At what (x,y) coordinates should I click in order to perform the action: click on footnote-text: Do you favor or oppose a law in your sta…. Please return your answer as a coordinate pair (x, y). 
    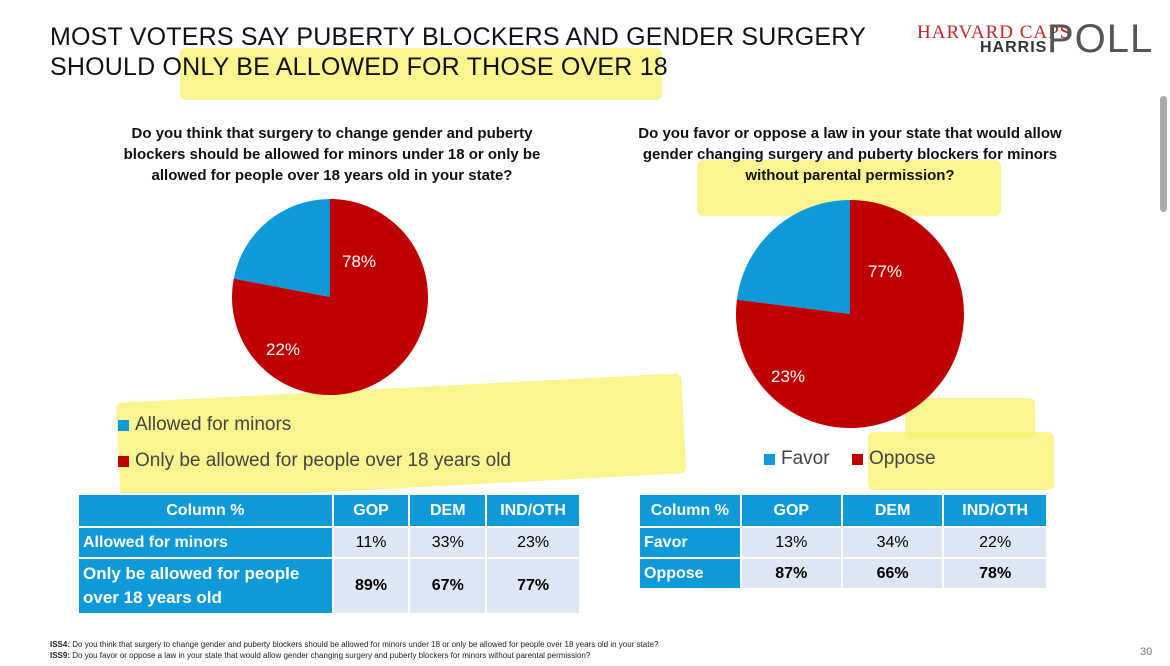
    Looking at the image, I should click on (330, 655).